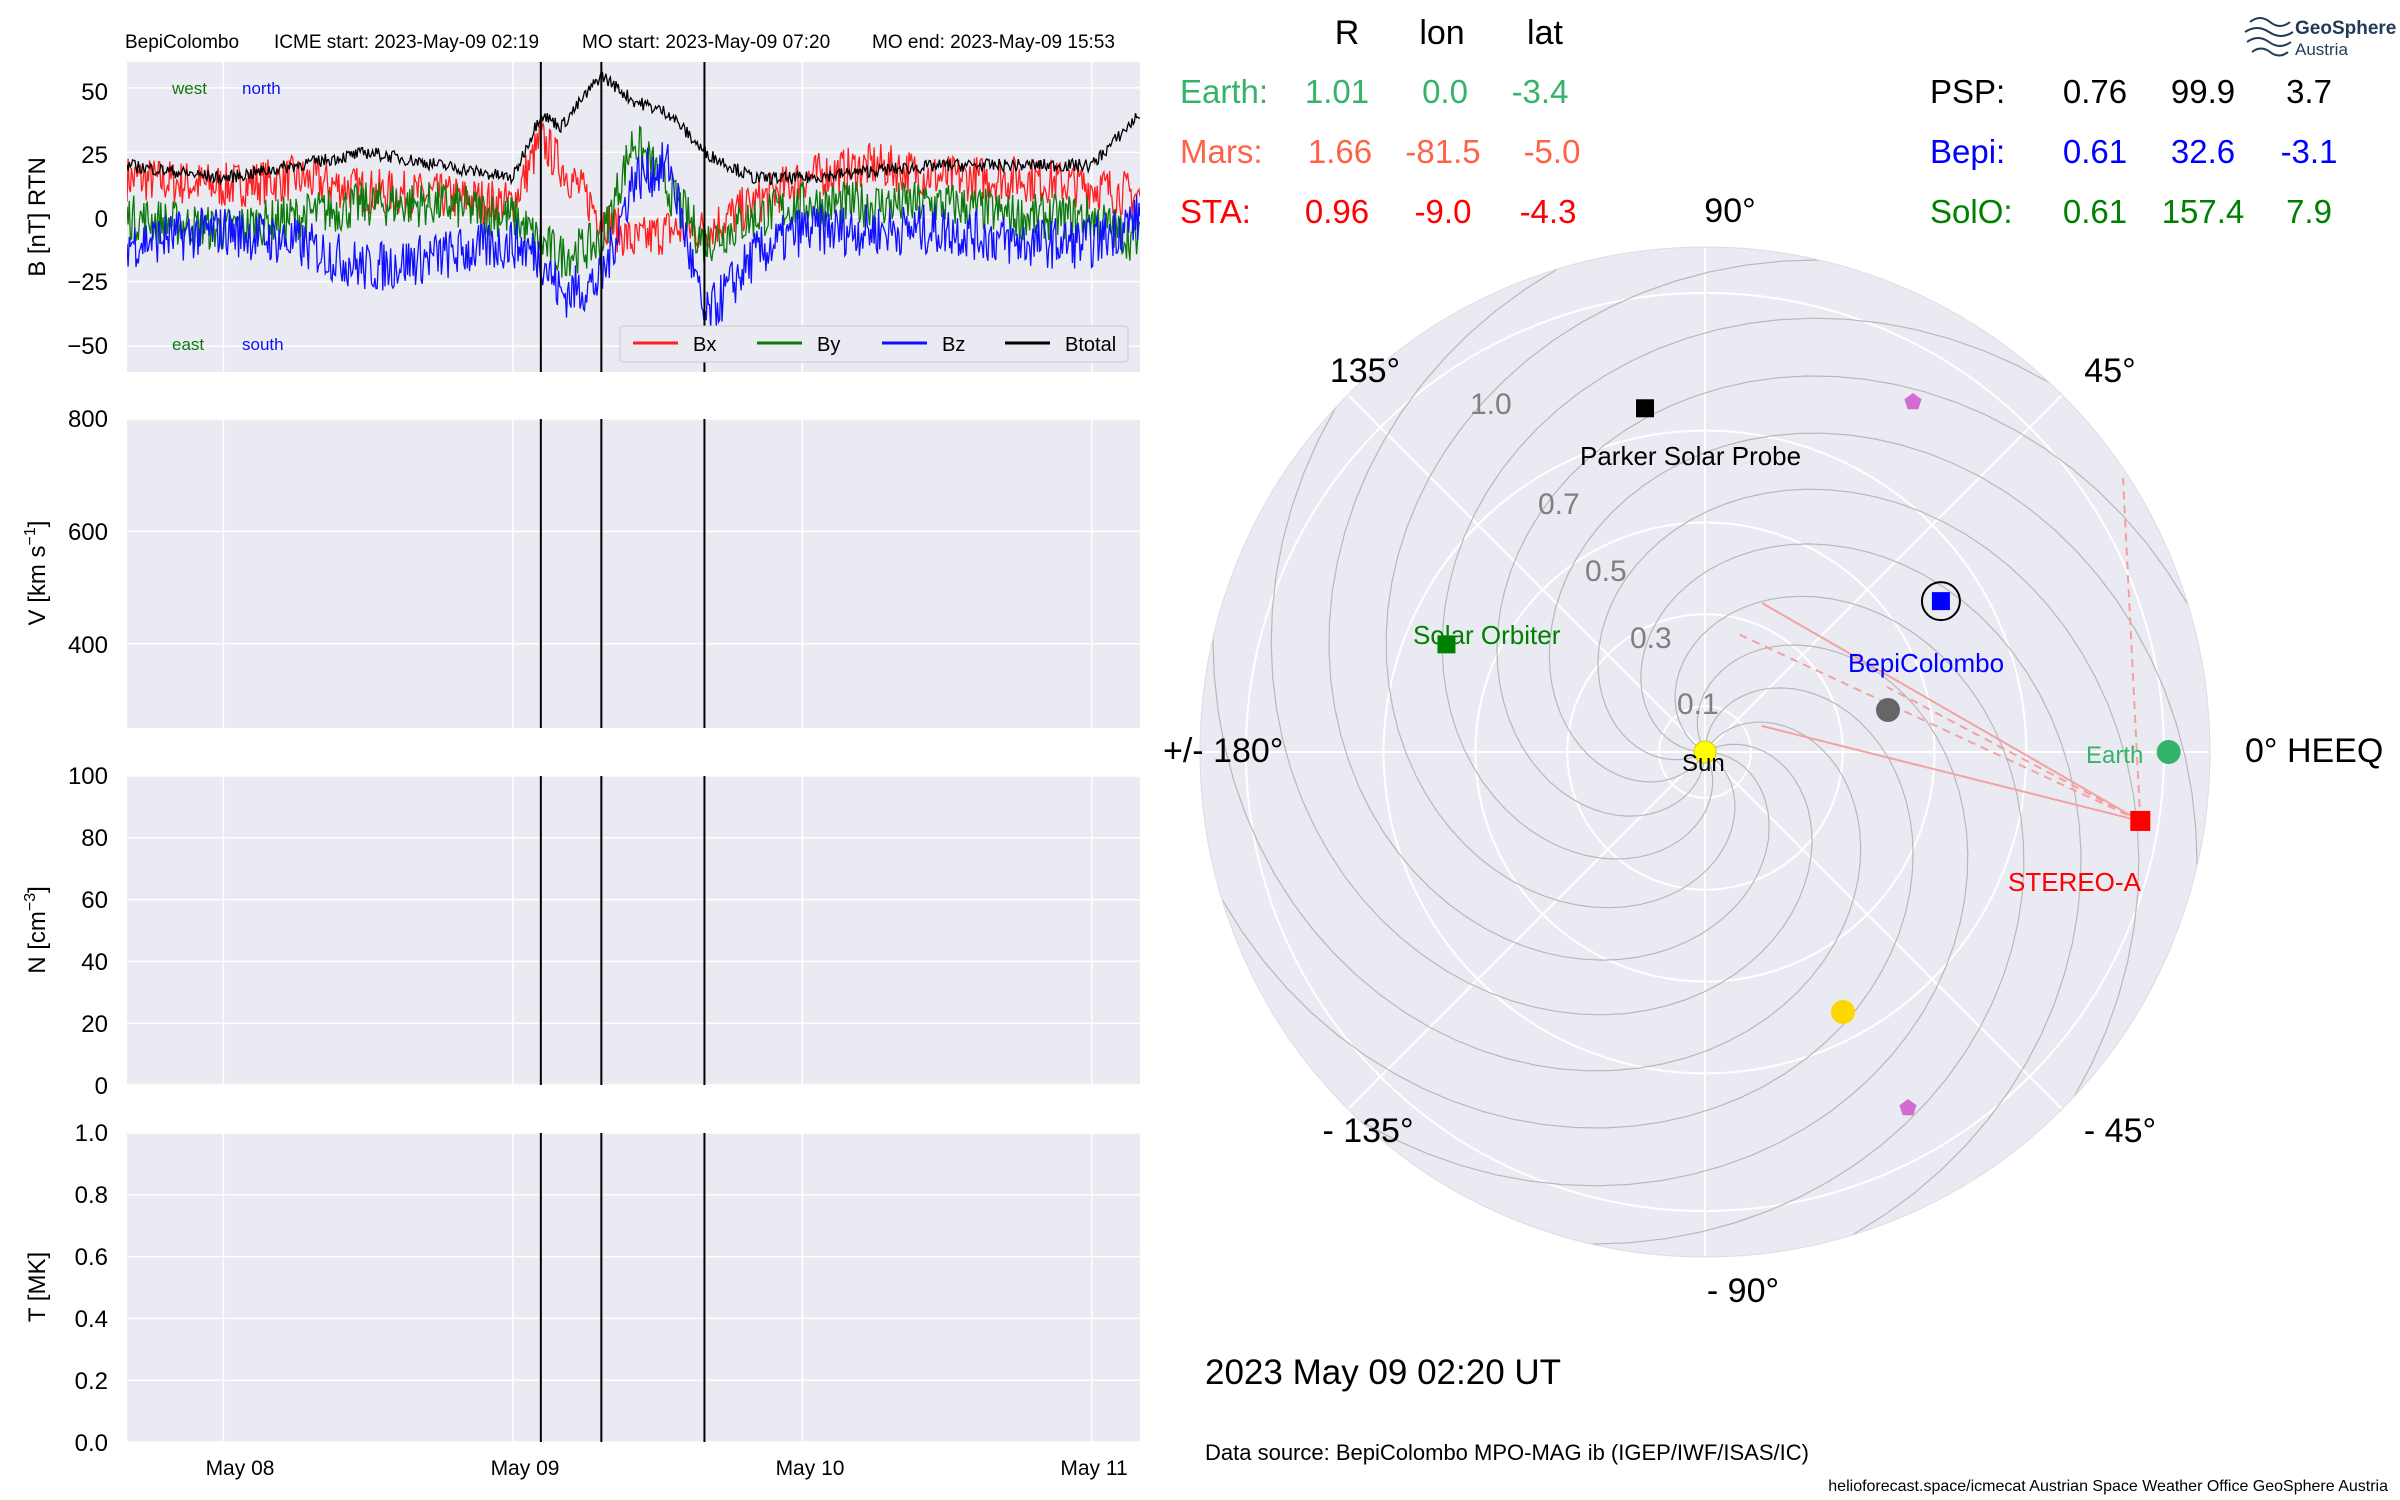 Image resolution: width=2400 pixels, height=1500 pixels. I want to click on radial-label: 0.7, so click(1559, 504).